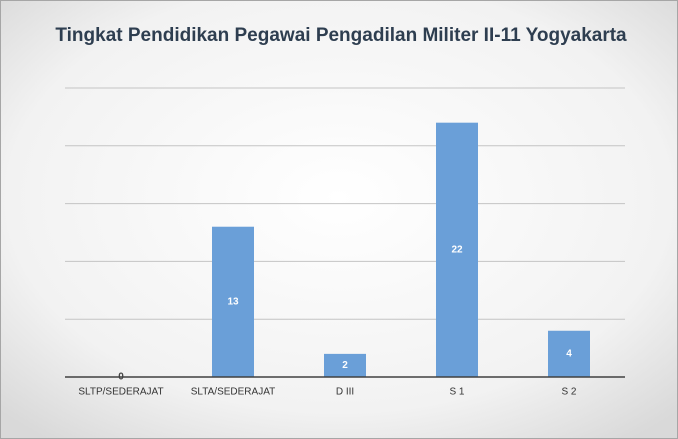 The image size is (678, 439). I want to click on data-label: 4, so click(569, 354).